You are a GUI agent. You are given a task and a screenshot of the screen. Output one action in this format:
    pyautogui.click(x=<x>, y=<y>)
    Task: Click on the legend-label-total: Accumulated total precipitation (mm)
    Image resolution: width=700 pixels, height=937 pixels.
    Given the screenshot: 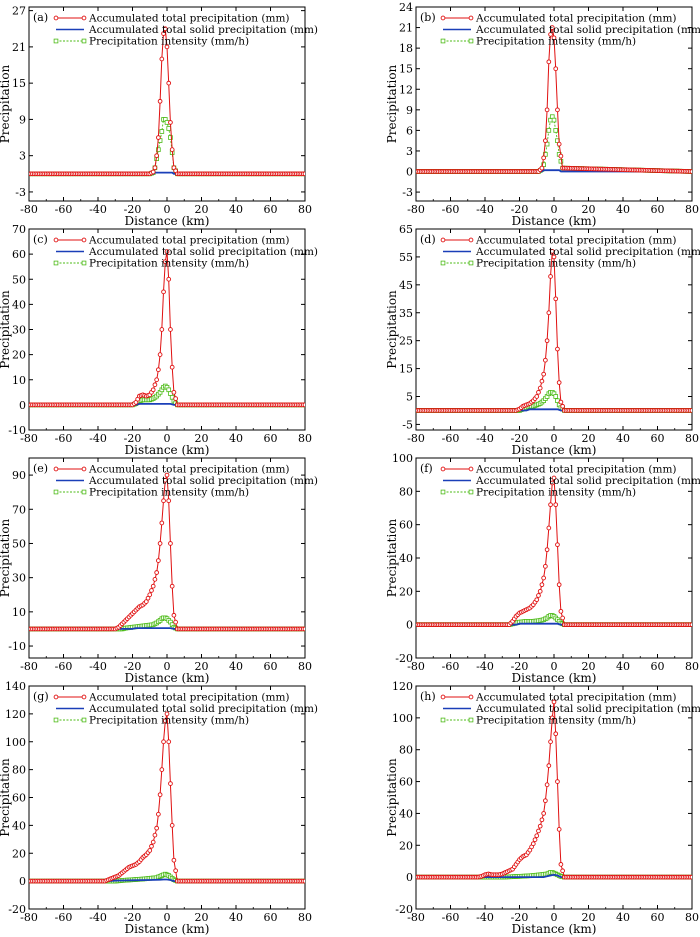 What is the action you would take?
    pyautogui.click(x=189, y=241)
    